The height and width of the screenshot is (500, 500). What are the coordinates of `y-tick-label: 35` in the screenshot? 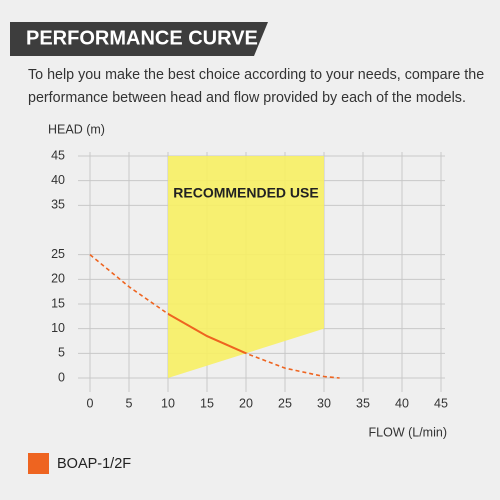 It's located at (58, 205).